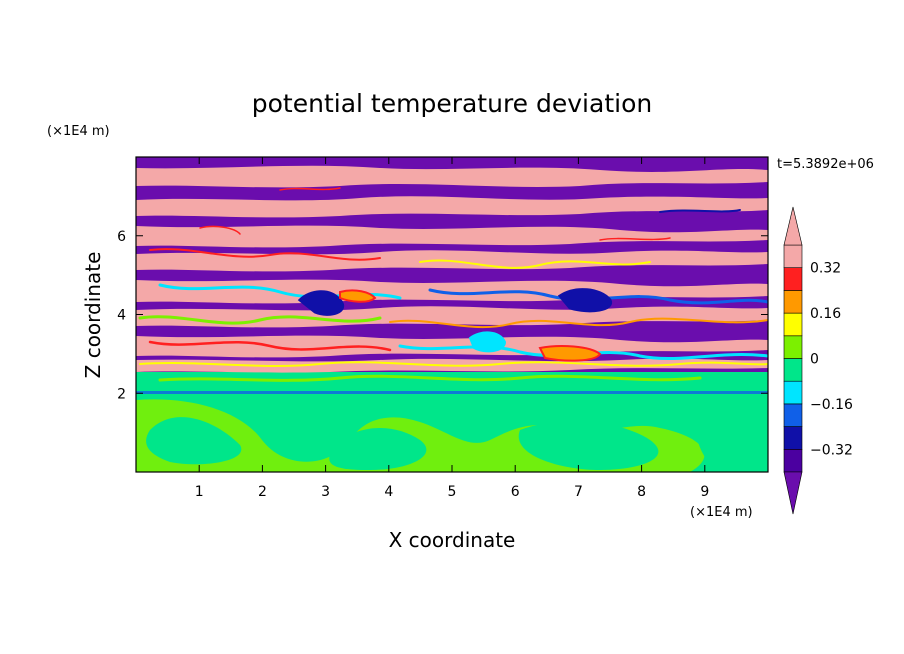 The image size is (904, 654). Describe the element at coordinates (831, 450) in the screenshot. I see `colorbar-tick-label: −0.32` at that location.